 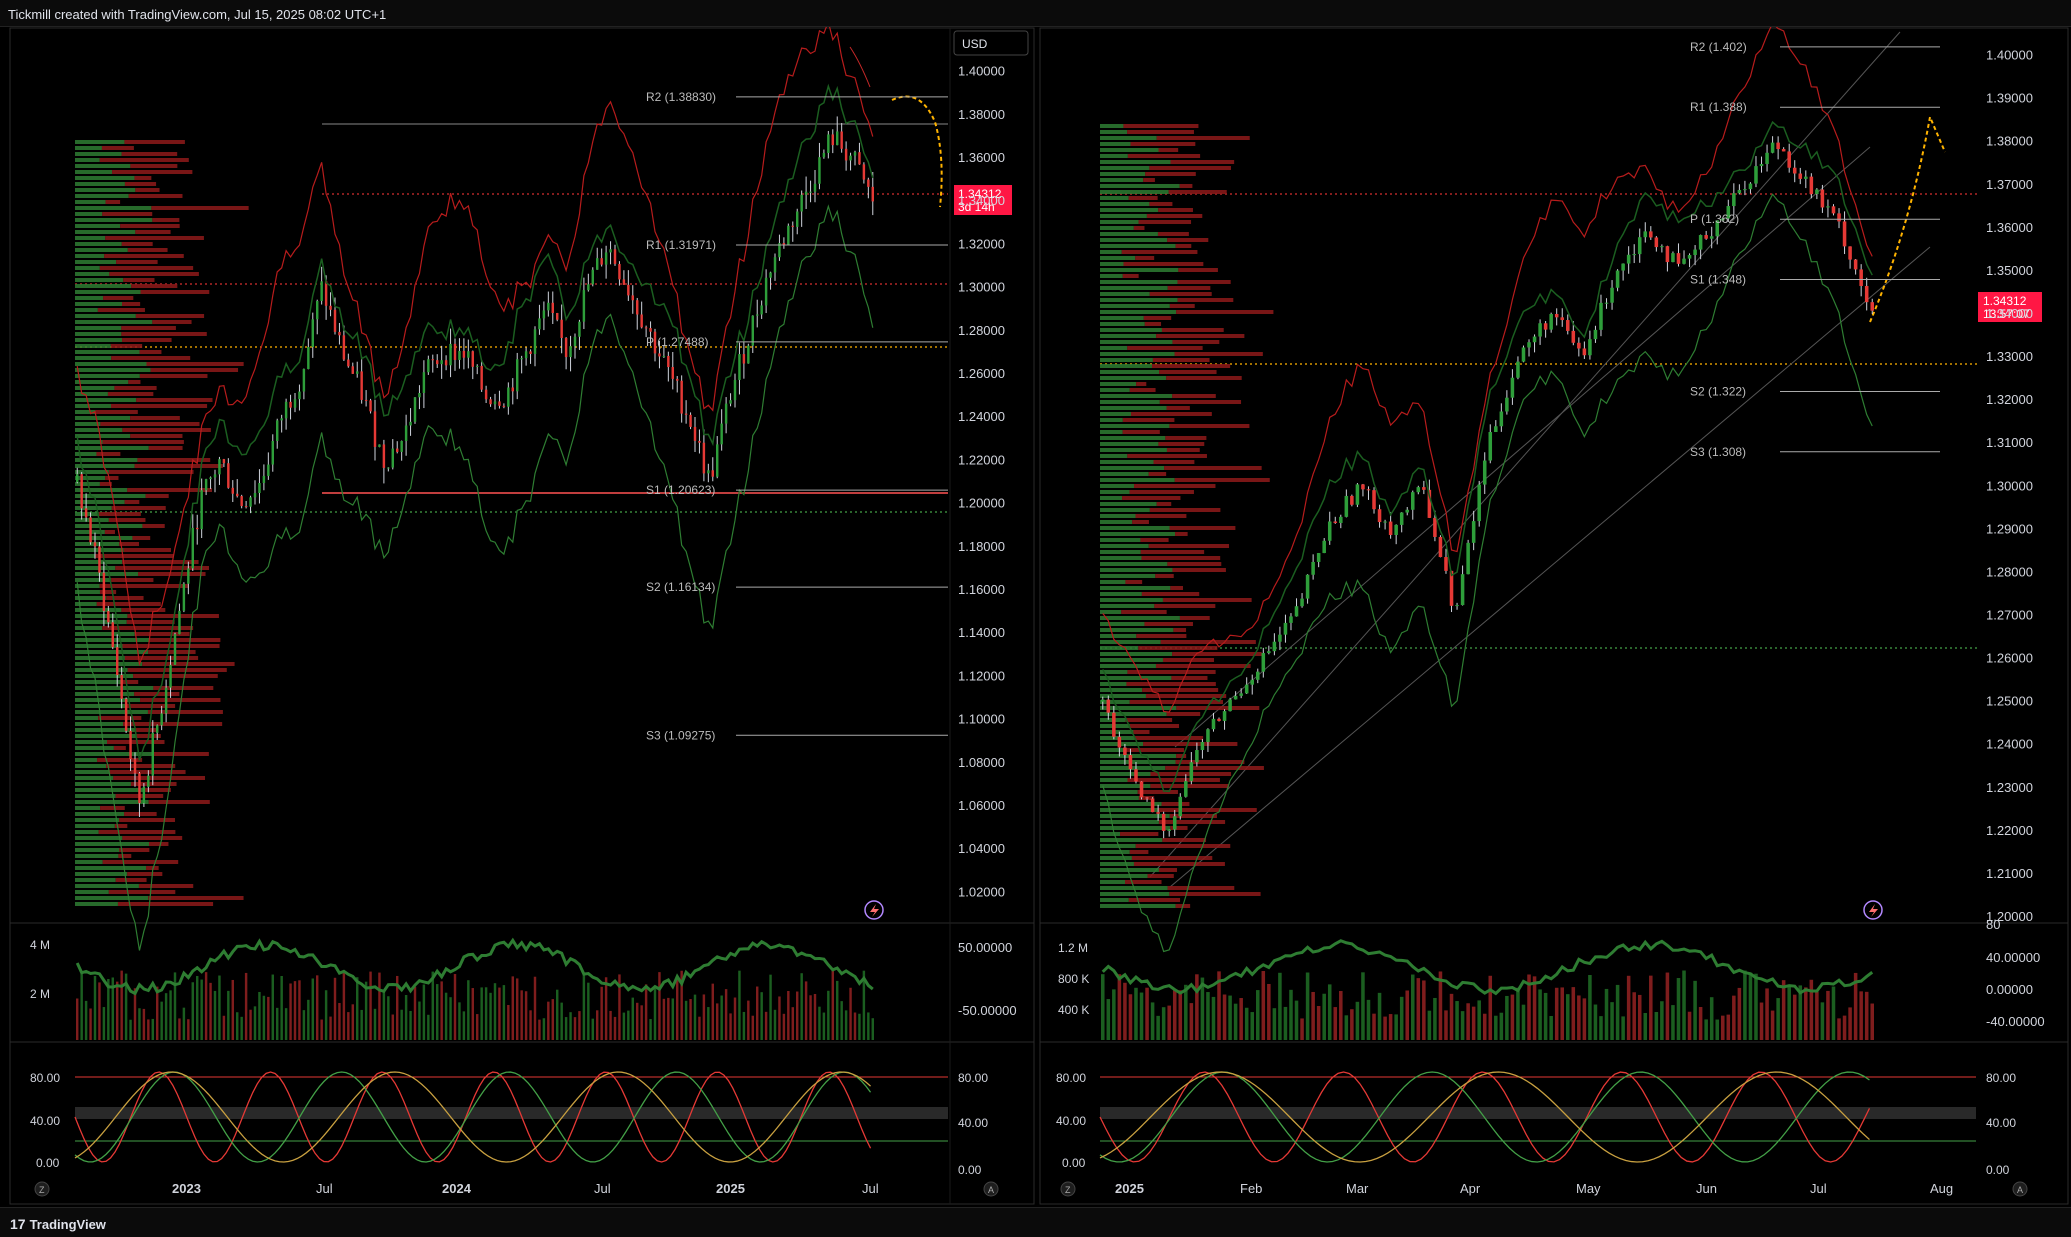 What do you see at coordinates (1534, 1188) in the screenshot?
I see `right-time-axis: 2025 Feb Mar Apr May Jun Jul Aug` at bounding box center [1534, 1188].